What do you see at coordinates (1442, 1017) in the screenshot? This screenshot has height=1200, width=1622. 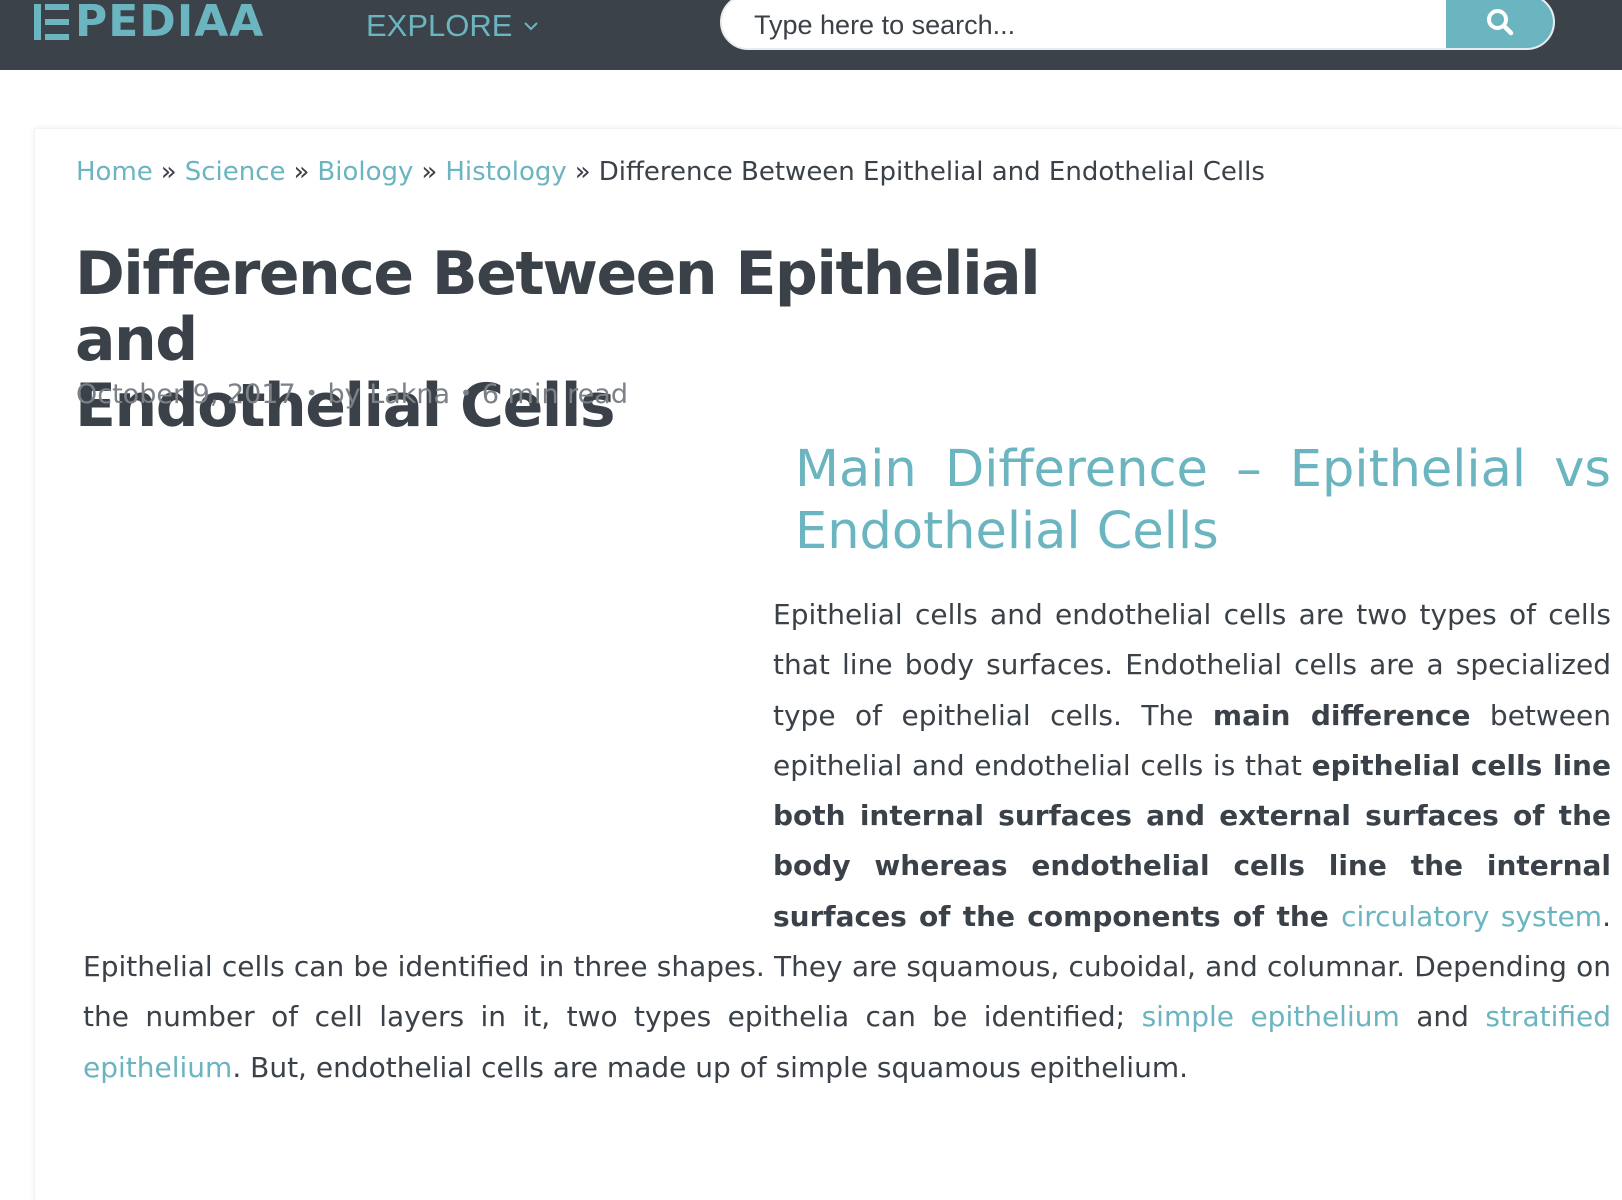 I see `paragraph-text: and` at bounding box center [1442, 1017].